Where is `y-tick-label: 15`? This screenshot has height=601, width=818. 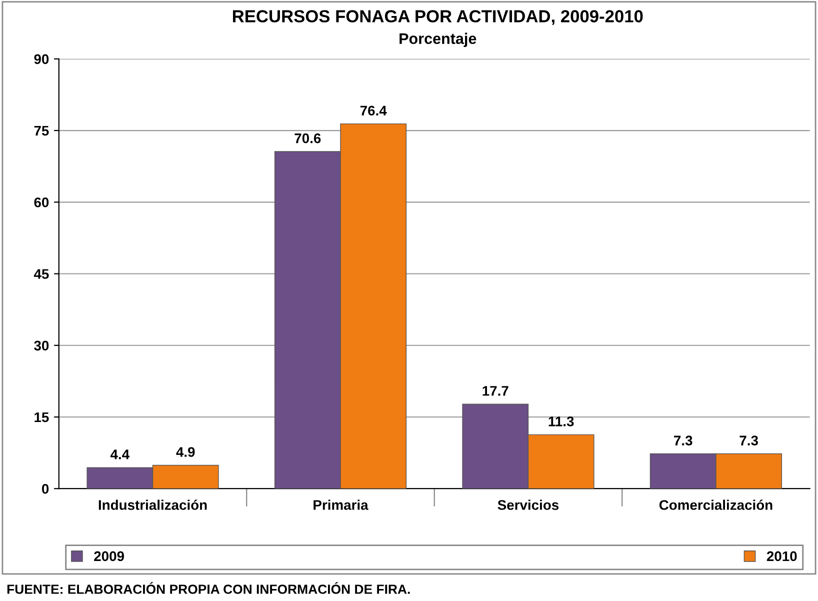
y-tick-label: 15 is located at coordinates (41, 417).